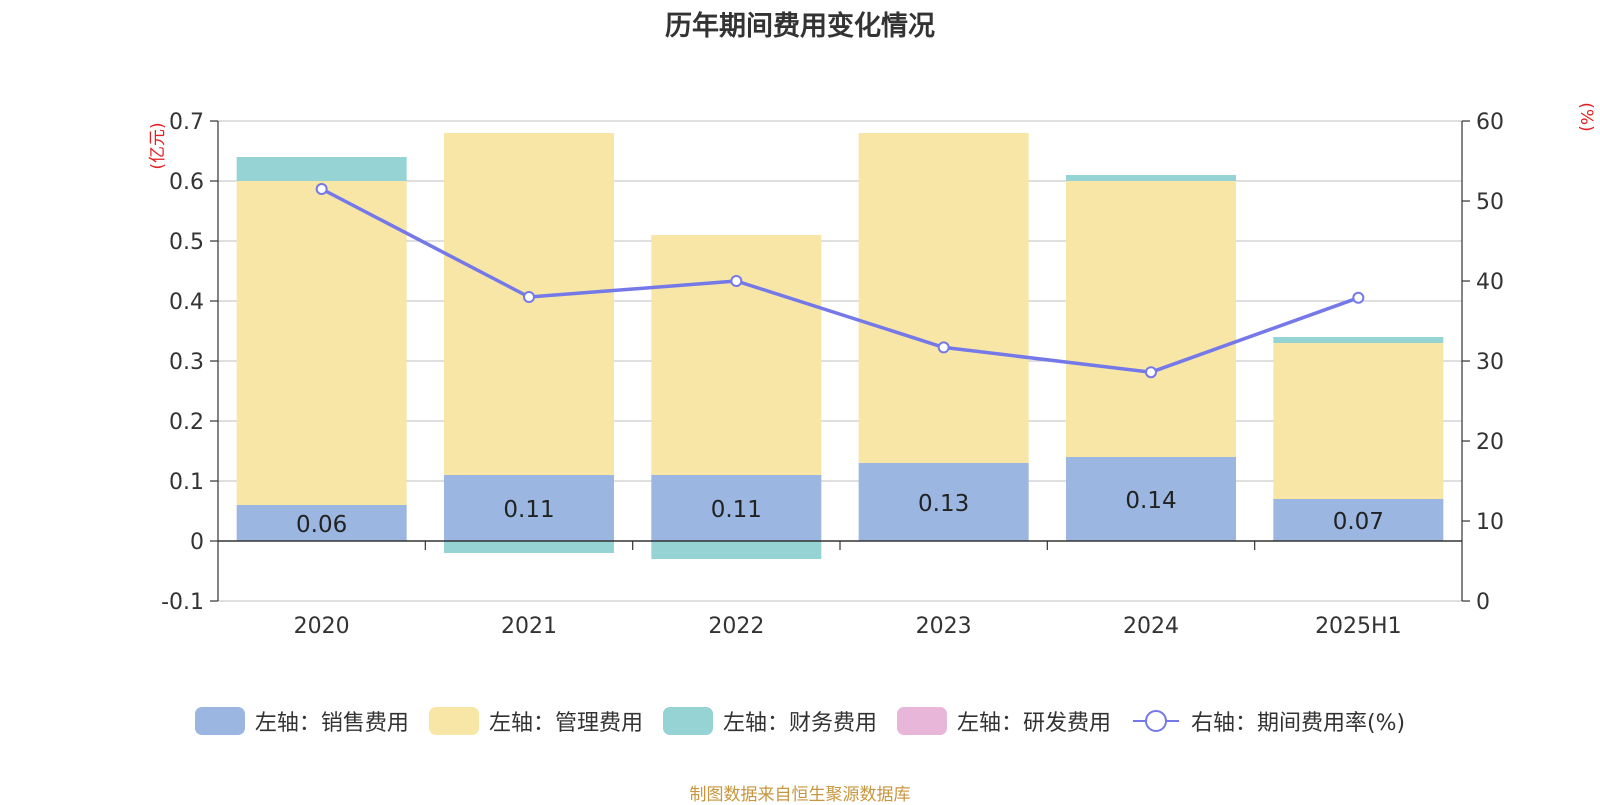 This screenshot has height=805, width=1600. Describe the element at coordinates (840, 513) in the screenshot. I see `label-layer: 0.06 0.11 0.11 0.13 0.14 0.07` at that location.